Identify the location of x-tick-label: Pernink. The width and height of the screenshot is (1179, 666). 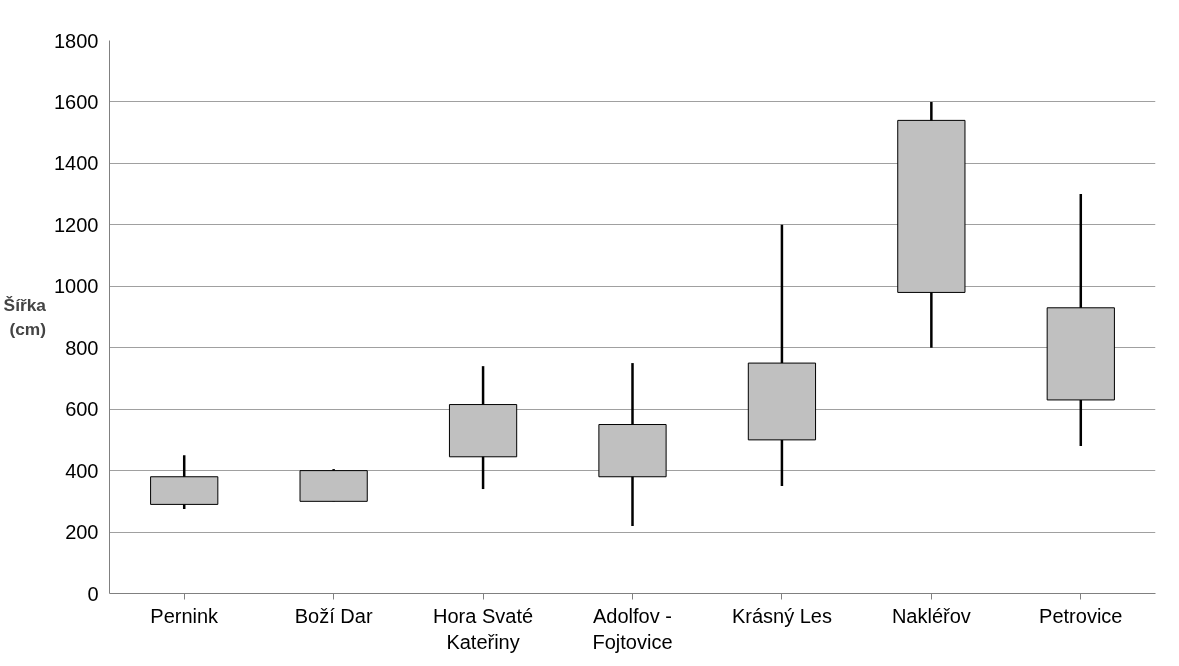
(185, 615).